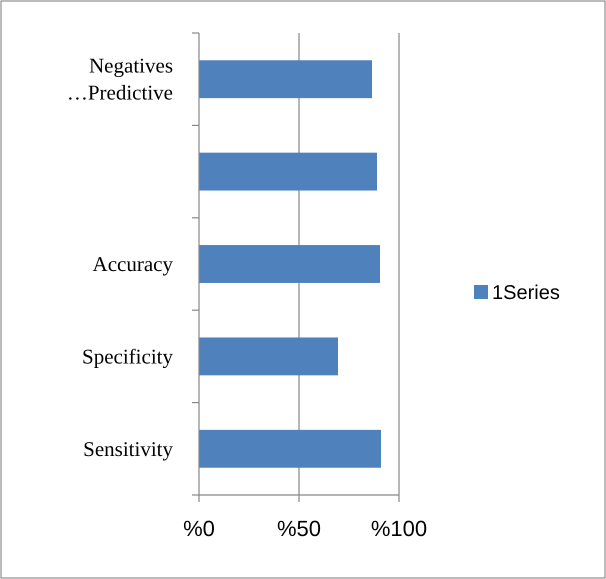  I want to click on y-tick-label: Sensitivity, so click(128, 448).